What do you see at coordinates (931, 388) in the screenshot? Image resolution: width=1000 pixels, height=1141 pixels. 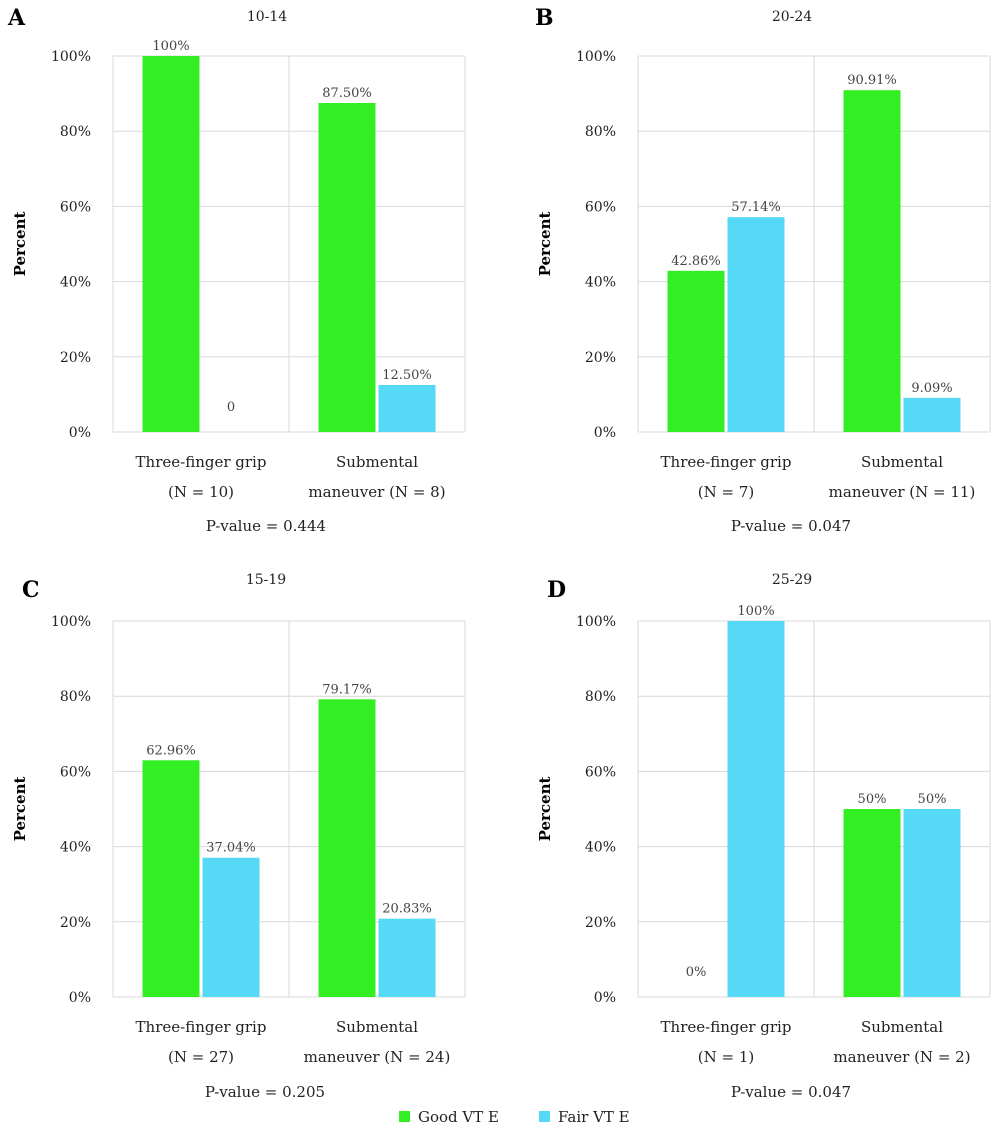 I see `data-label: 9.09%` at bounding box center [931, 388].